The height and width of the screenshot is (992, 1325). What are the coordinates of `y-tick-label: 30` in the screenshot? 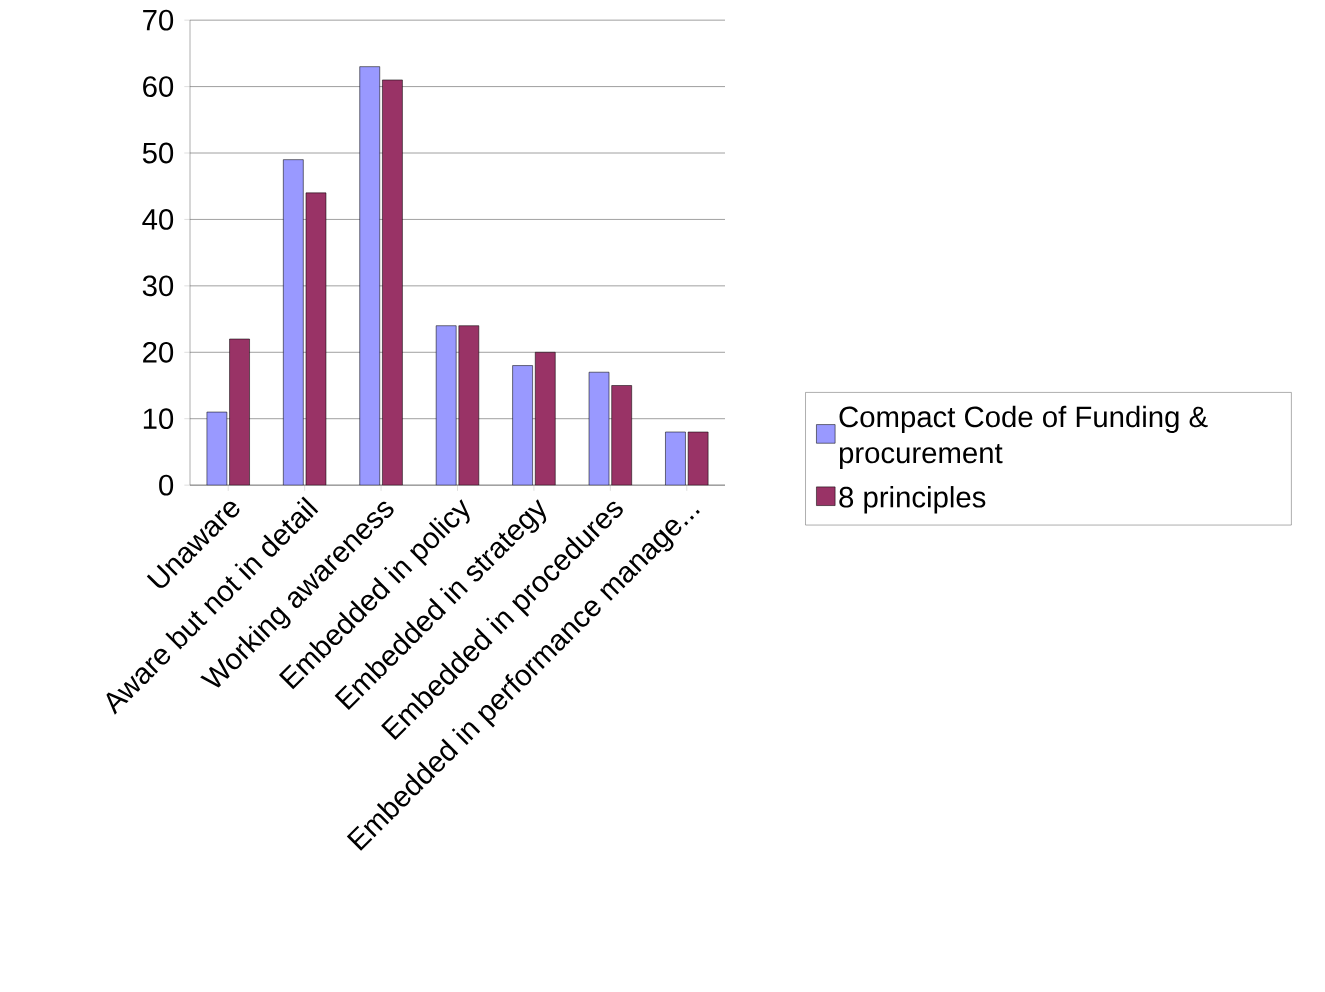 It's located at (158, 286).